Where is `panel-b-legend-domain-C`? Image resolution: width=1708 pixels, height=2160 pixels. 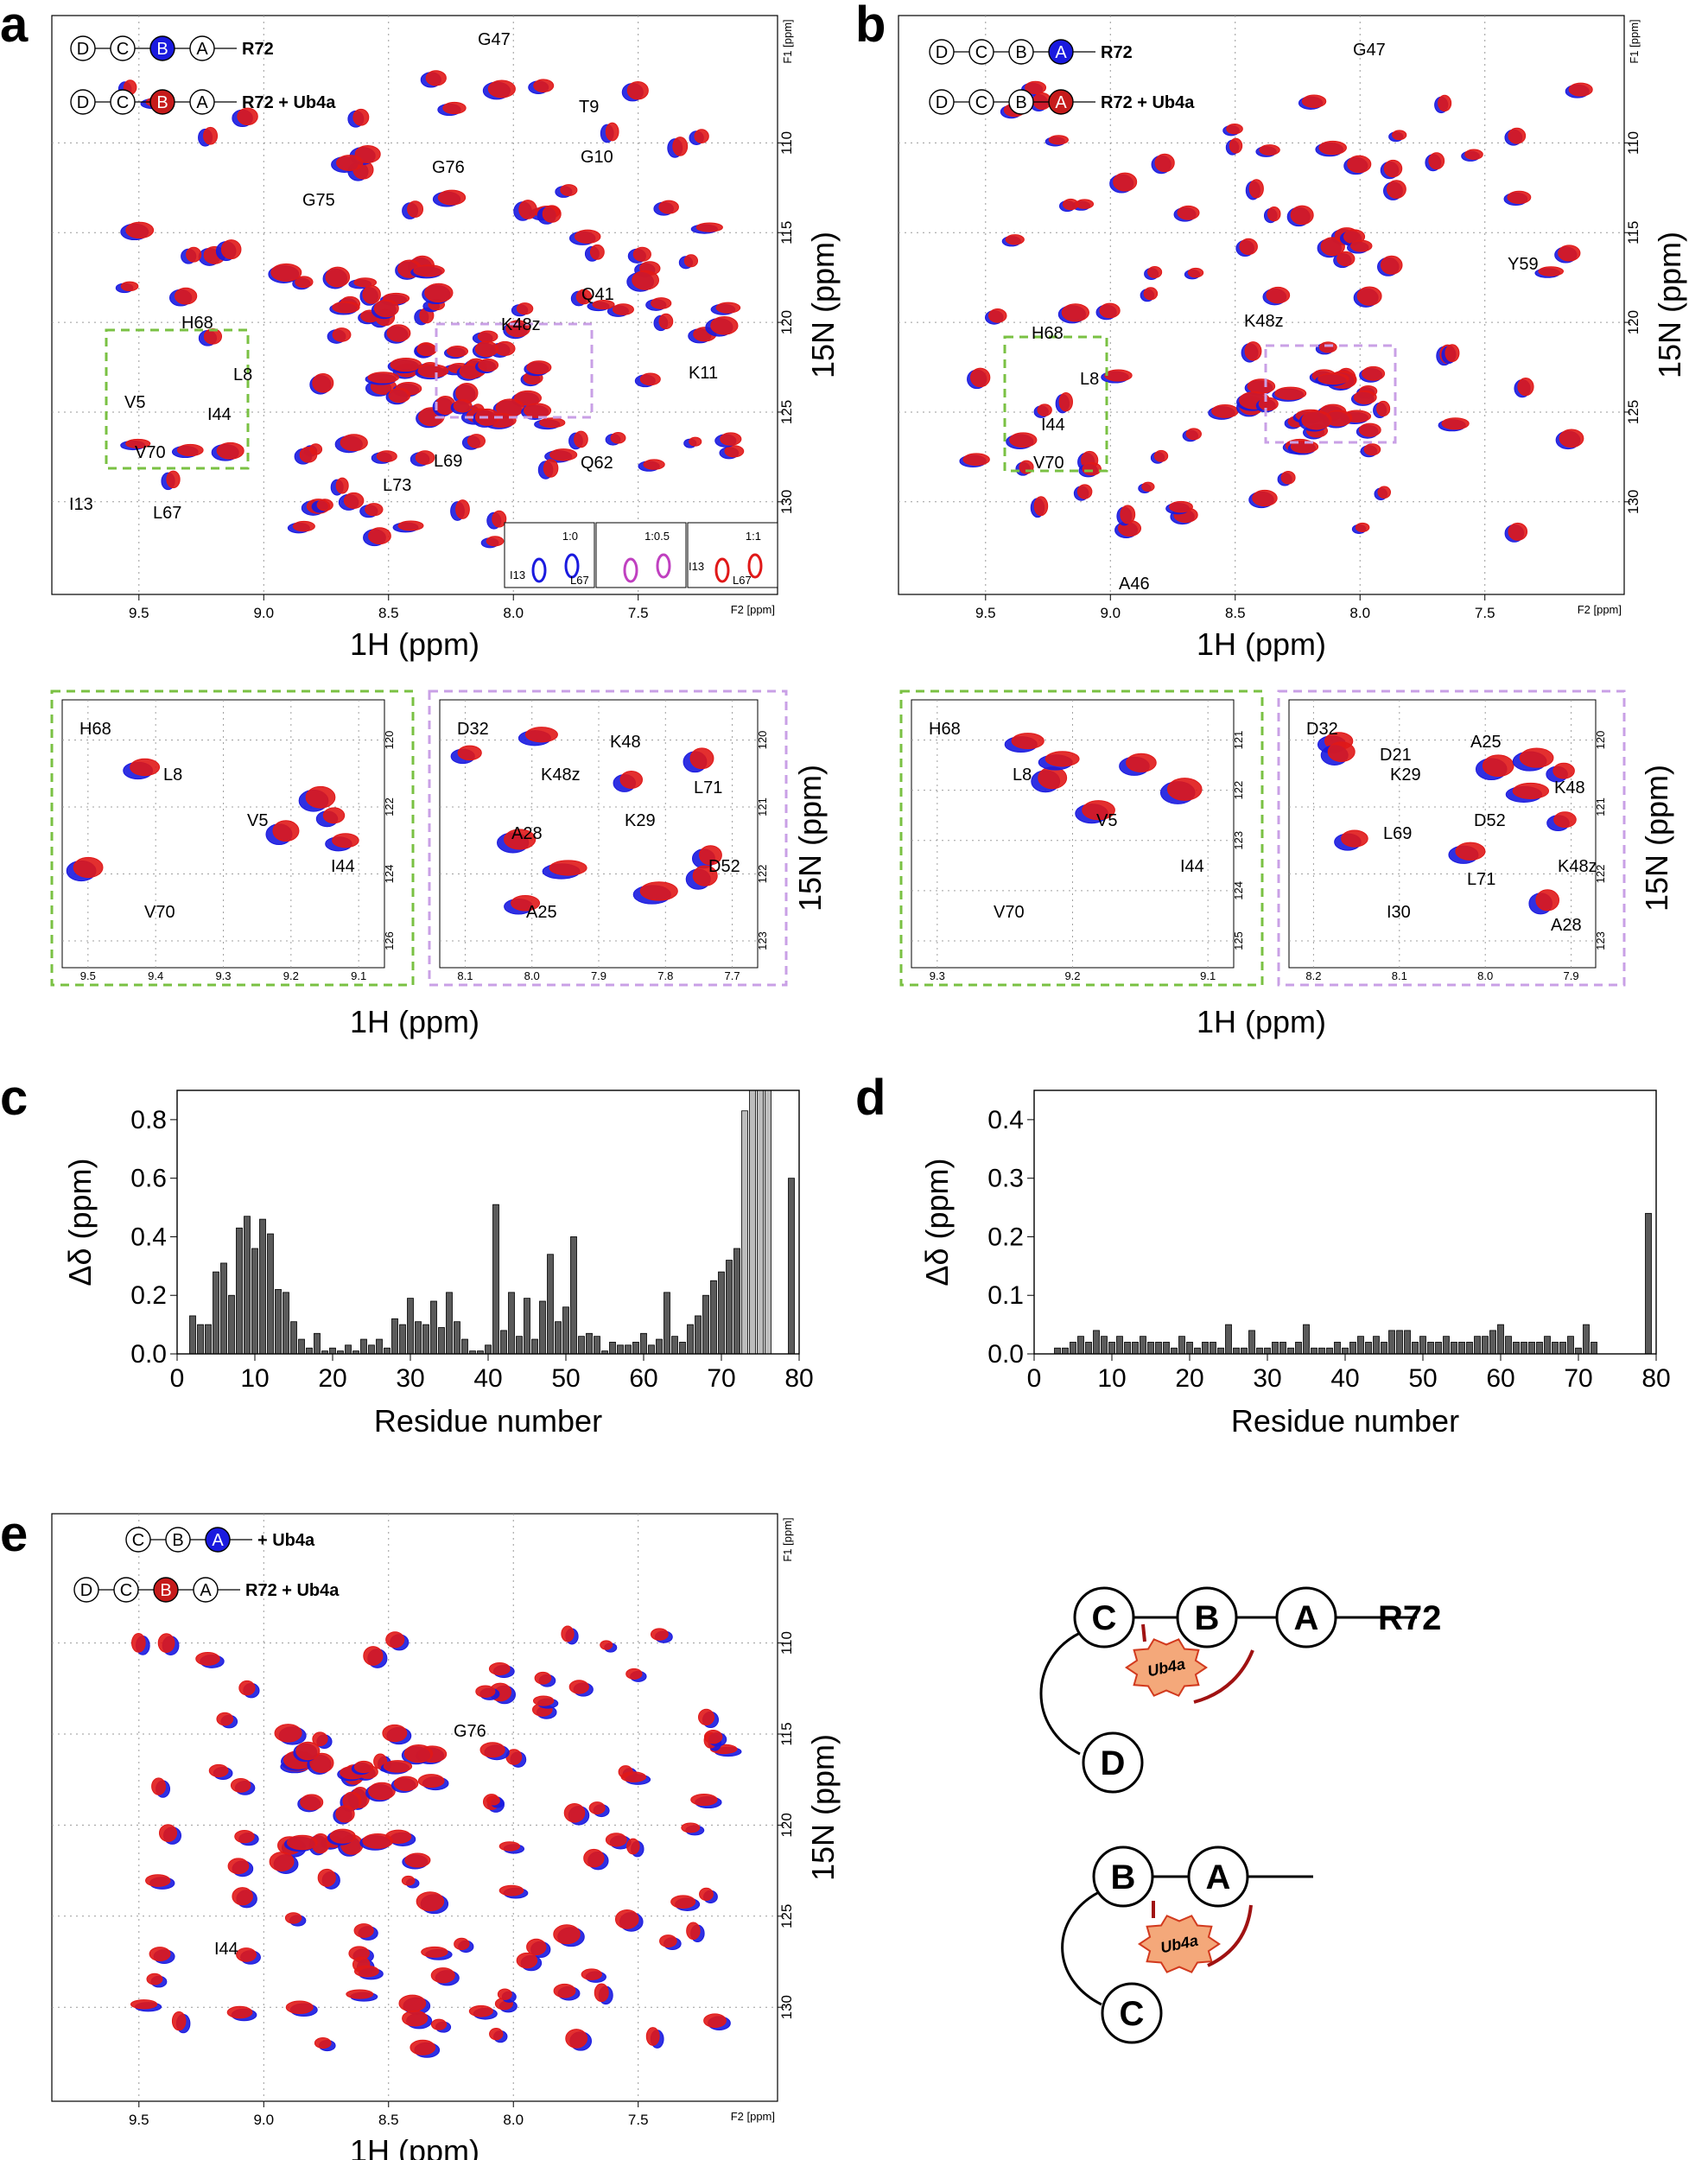 panel-b-legend-domain-C is located at coordinates (981, 102).